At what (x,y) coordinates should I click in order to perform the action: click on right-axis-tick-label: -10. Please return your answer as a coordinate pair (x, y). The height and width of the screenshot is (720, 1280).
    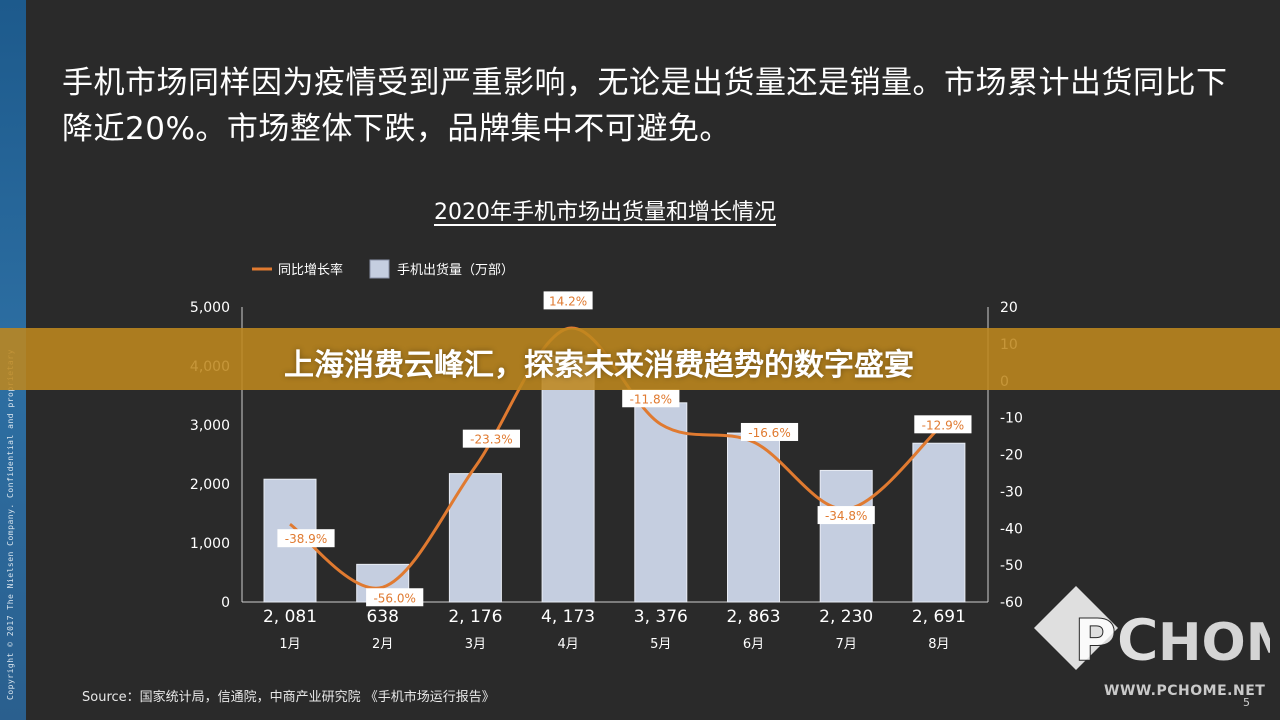
    Looking at the image, I should click on (1011, 419).